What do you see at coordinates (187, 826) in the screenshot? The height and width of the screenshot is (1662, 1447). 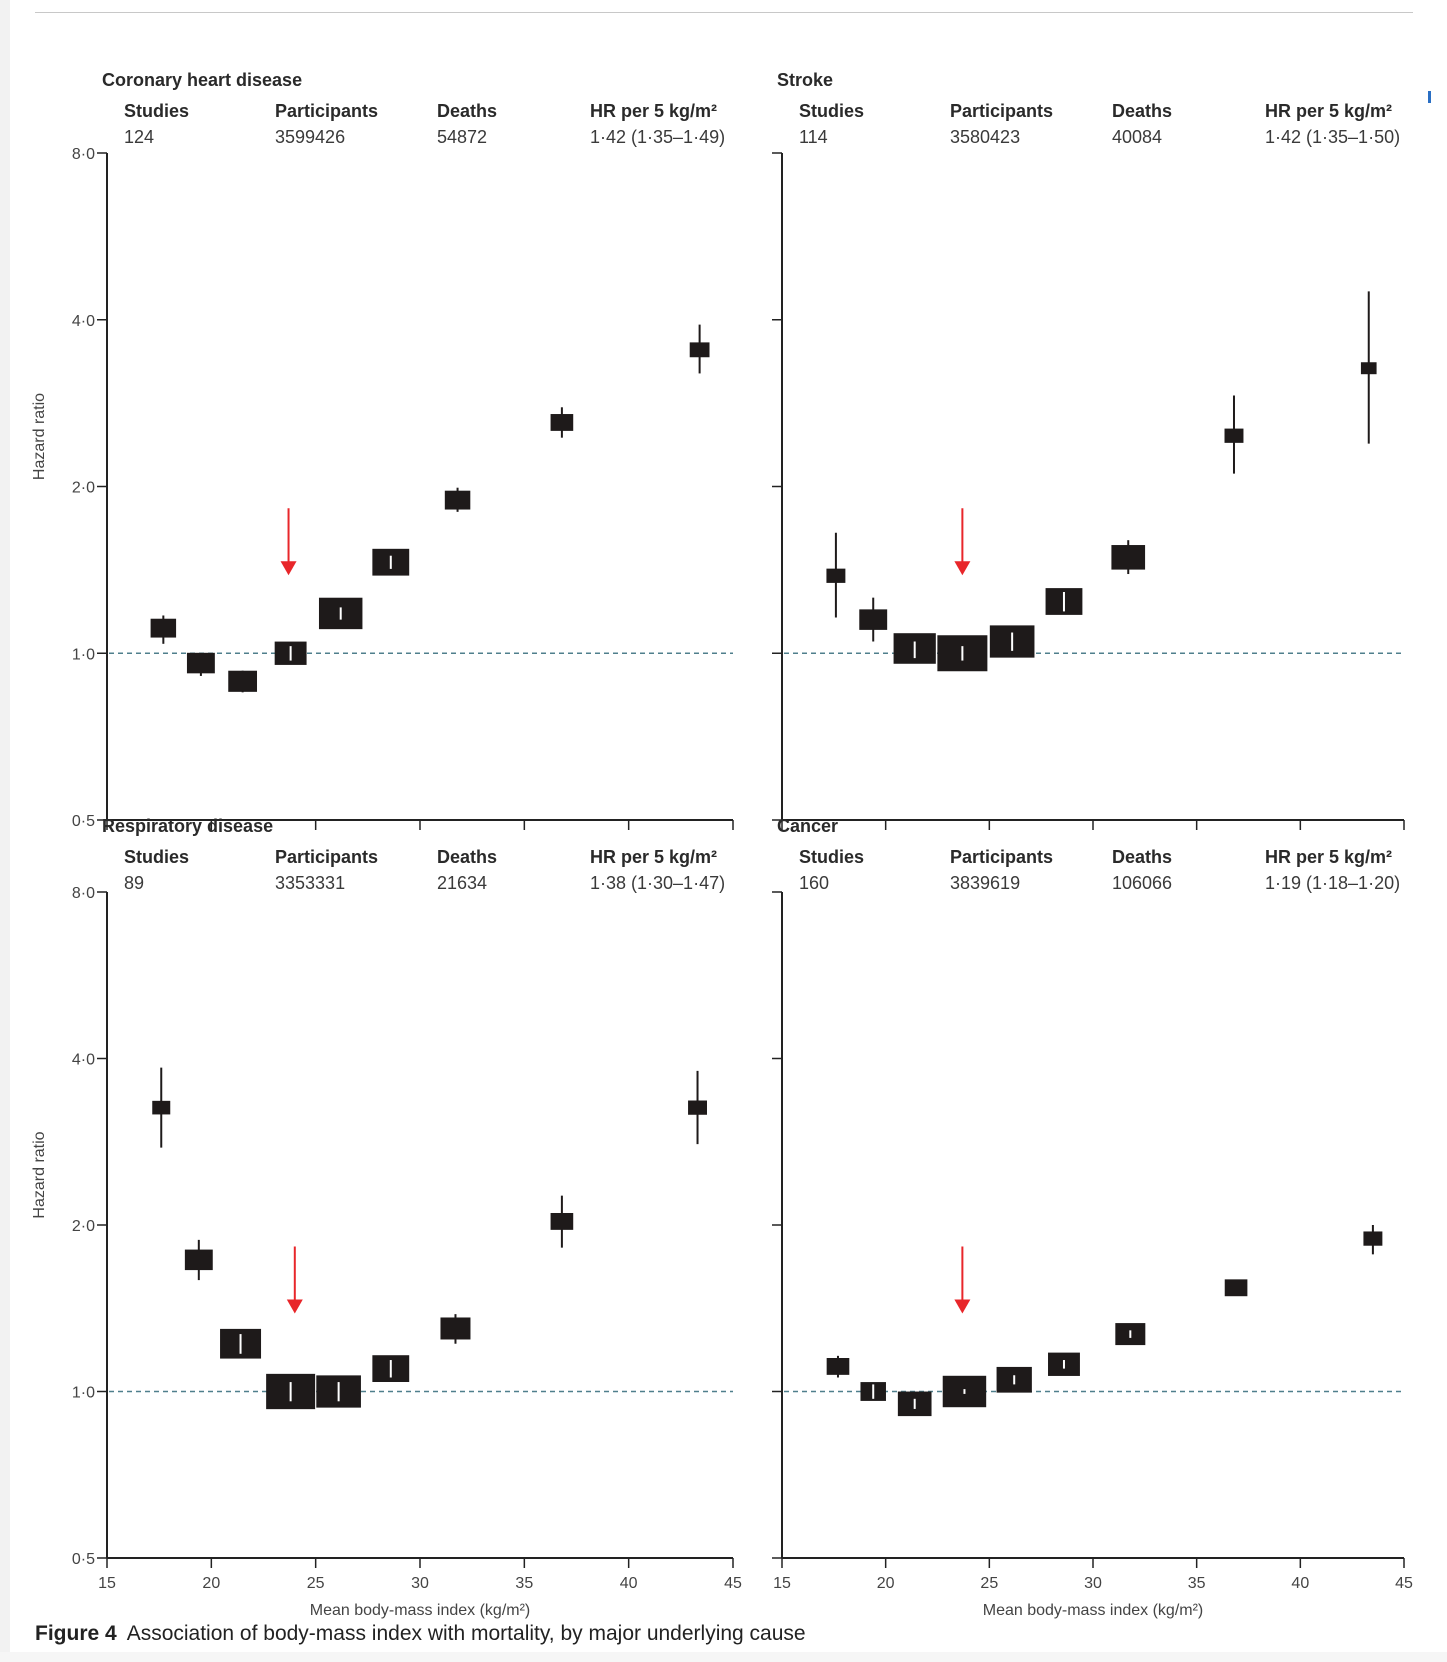 I see `panel-title: Respiratory disease` at bounding box center [187, 826].